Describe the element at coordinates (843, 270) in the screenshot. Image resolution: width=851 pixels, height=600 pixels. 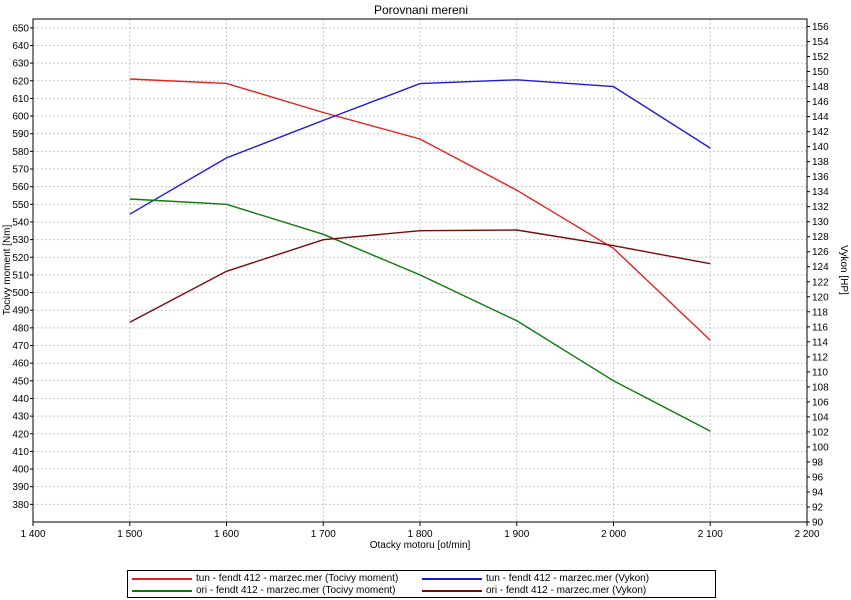
I see `y-right-axis-title: Vykon [HP]` at that location.